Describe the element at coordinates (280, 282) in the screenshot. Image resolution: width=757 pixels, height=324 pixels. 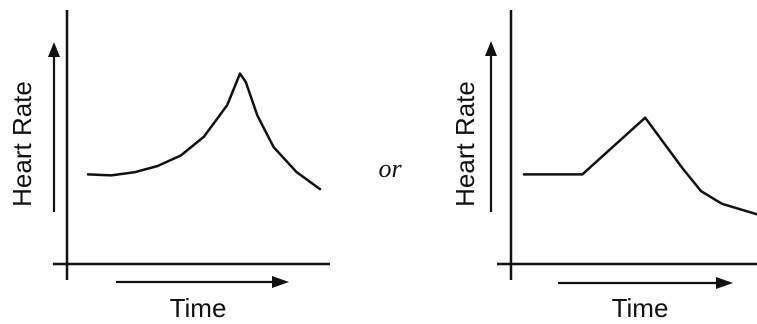
I see `left-x-direction-arrow-head` at that location.